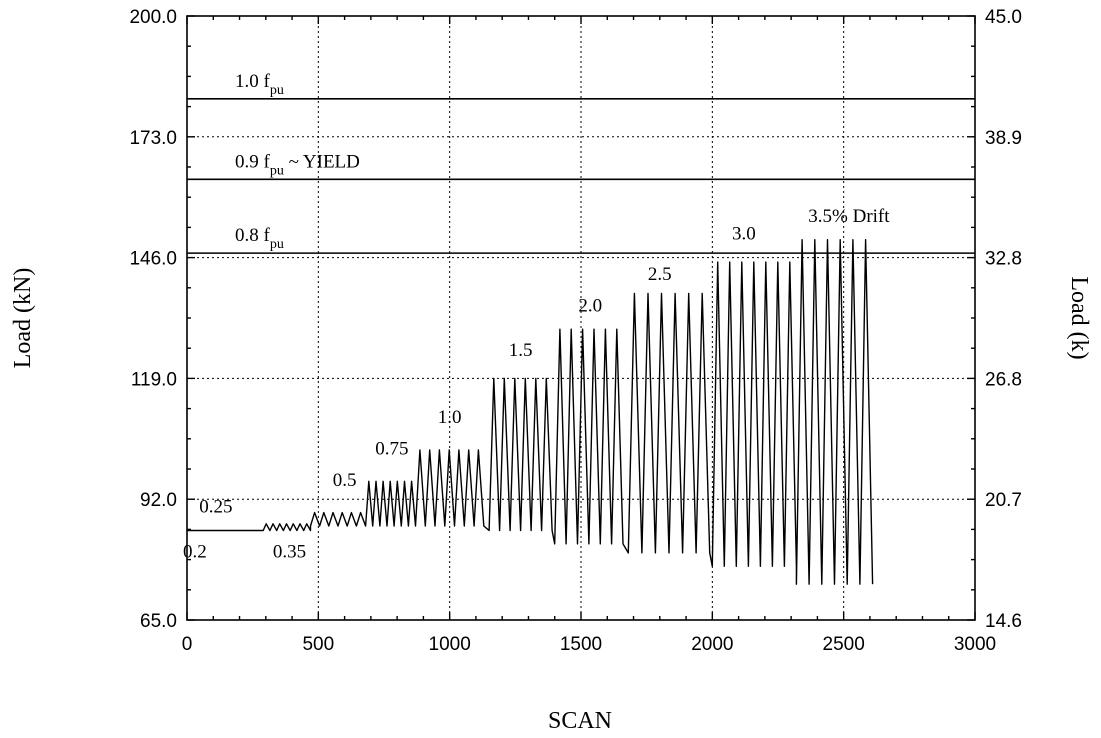  What do you see at coordinates (195, 551) in the screenshot?
I see `drift-label: 0.2` at bounding box center [195, 551].